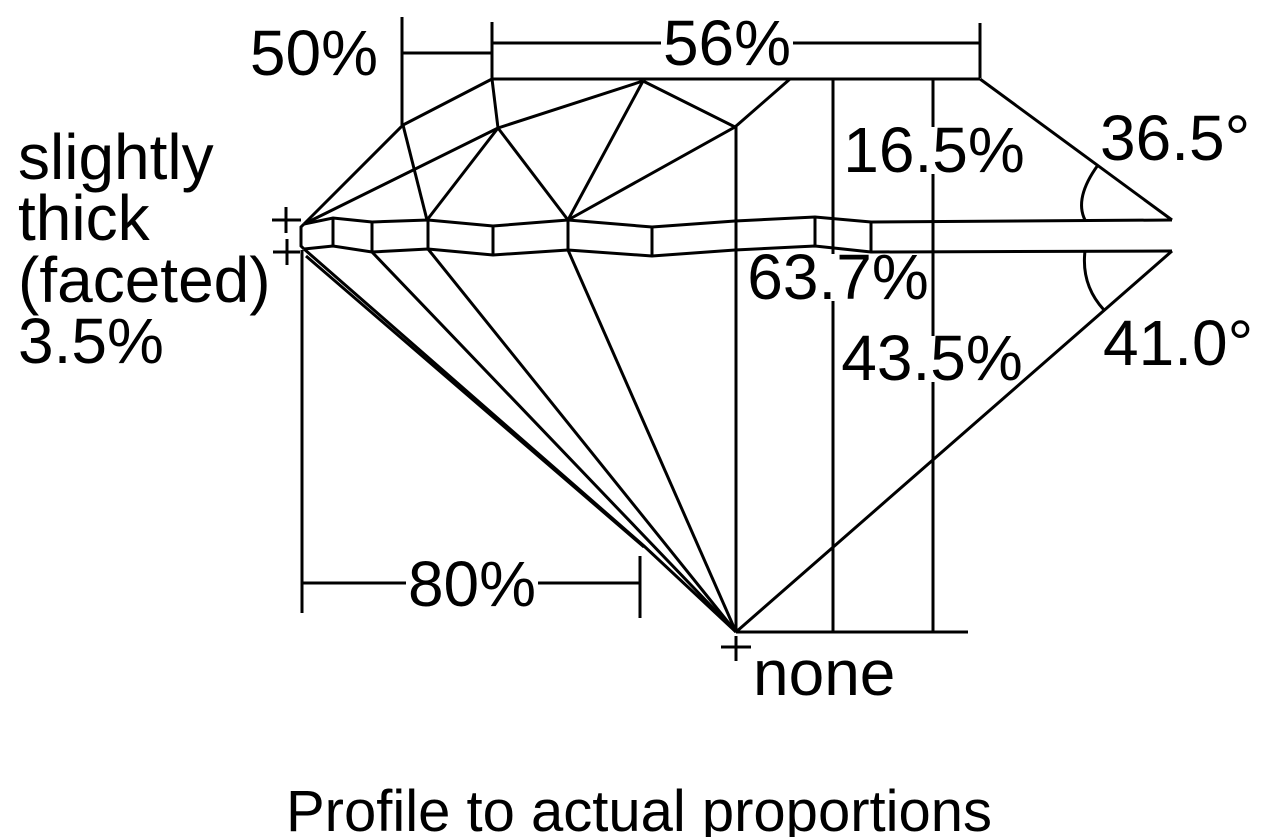 Image resolution: width=1280 pixels, height=837 pixels. I want to click on lower-girdle-label-mask, so click(472, 585).